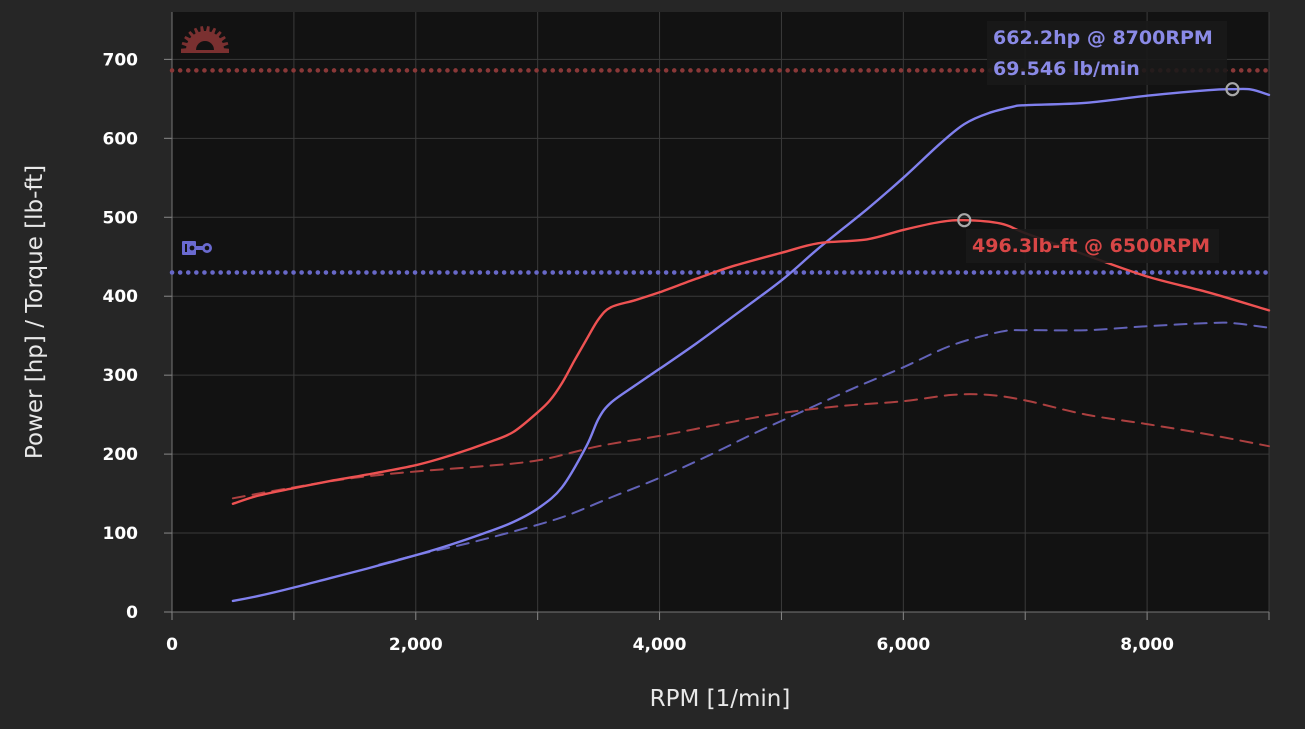 The height and width of the screenshot is (729, 1305). I want to click on power-peak-marker, so click(1232, 89).